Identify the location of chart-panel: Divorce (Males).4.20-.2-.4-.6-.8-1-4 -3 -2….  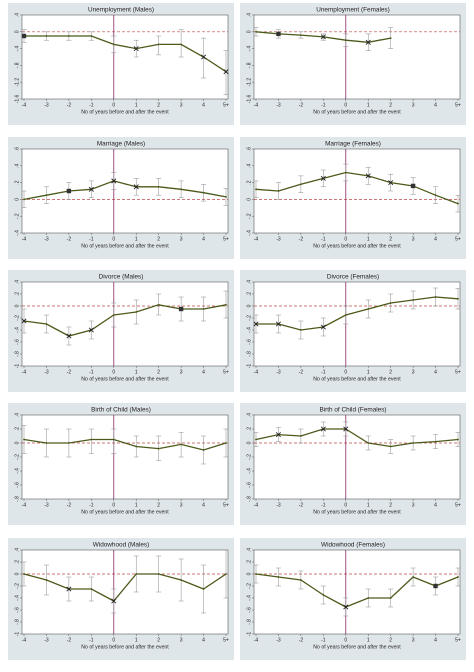
(121, 331).